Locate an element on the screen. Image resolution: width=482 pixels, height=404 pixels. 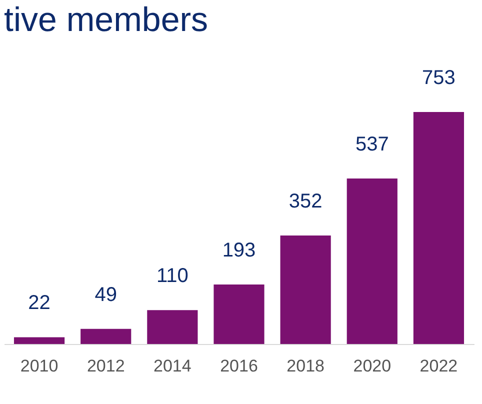
data-label: 352 is located at coordinates (305, 201).